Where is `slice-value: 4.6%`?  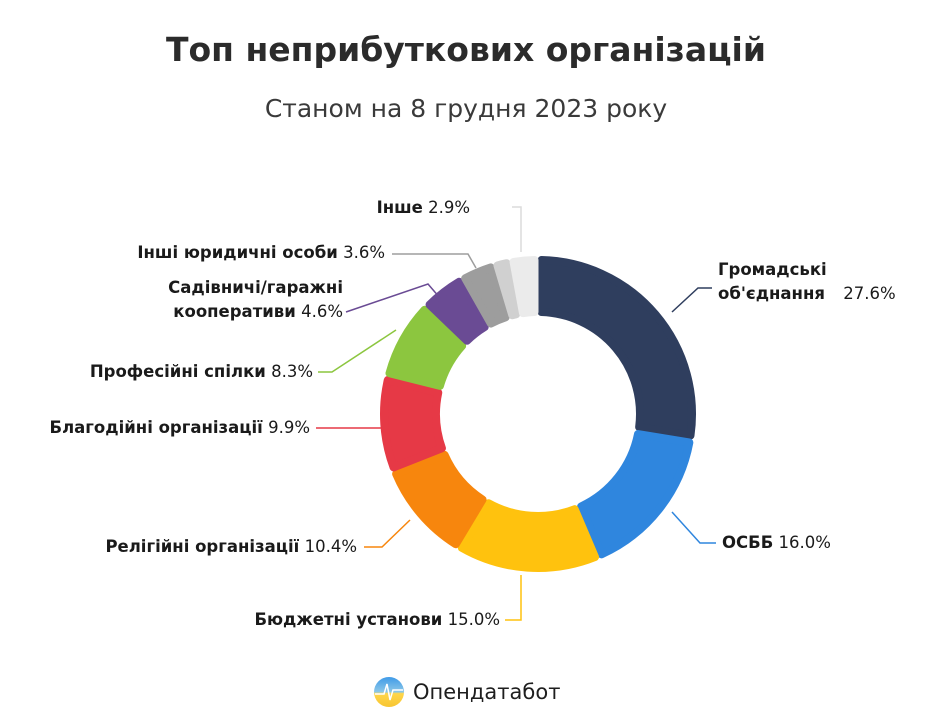
slice-value: 4.6% is located at coordinates (322, 311).